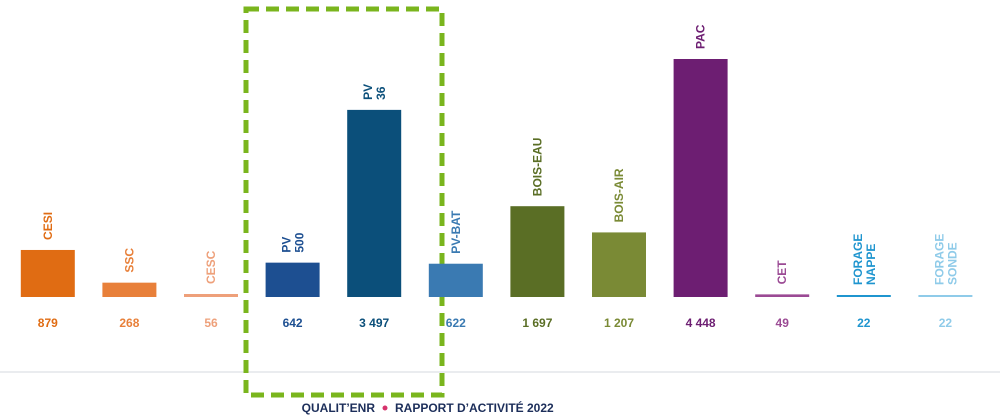  What do you see at coordinates (129, 323) in the screenshot?
I see `value-label: 268` at bounding box center [129, 323].